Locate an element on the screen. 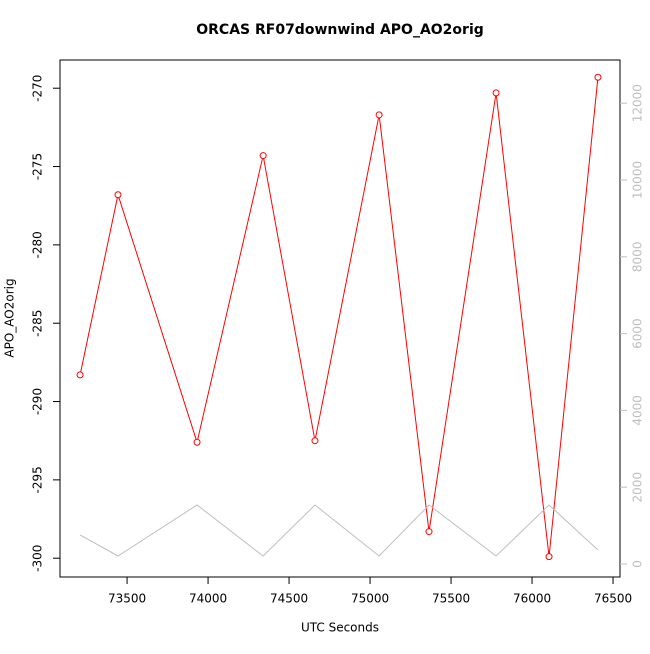 This screenshot has height=654, width=650. x-axis-label: UTC Seconds is located at coordinates (340, 628).